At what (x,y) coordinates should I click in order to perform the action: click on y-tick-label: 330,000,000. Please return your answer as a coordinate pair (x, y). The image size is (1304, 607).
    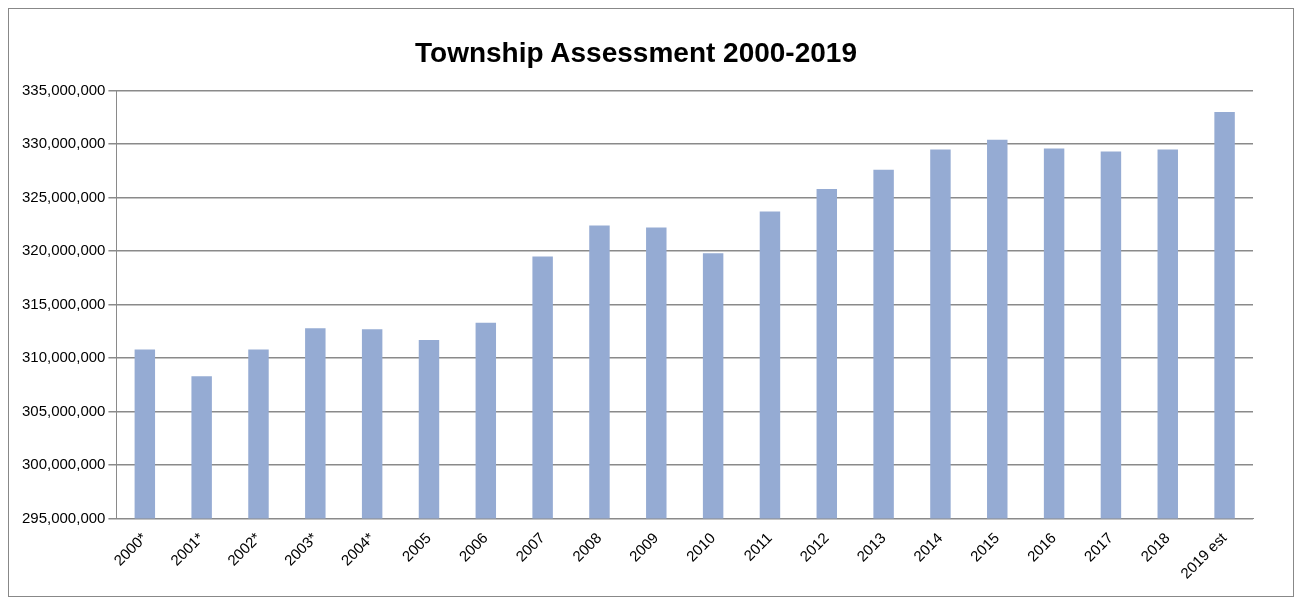
    Looking at the image, I should click on (63, 143).